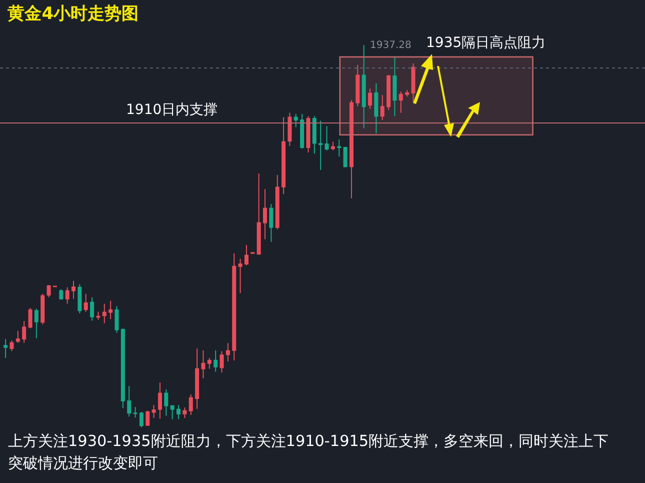 The image size is (645, 483). Describe the element at coordinates (172, 110) in the screenshot. I see `ref-line-label: 1910日内支撑` at that location.